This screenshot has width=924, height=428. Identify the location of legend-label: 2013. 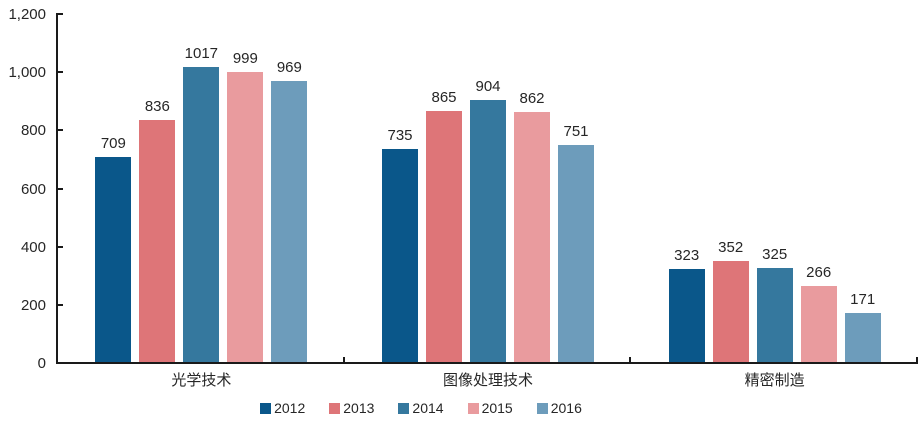
(359, 408).